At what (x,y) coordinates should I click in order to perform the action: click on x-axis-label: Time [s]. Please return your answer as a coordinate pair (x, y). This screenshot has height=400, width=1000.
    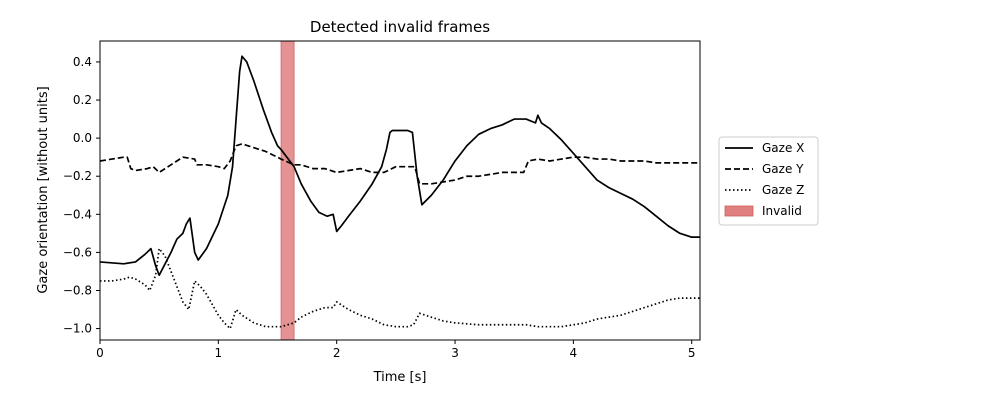
    Looking at the image, I should click on (400, 377).